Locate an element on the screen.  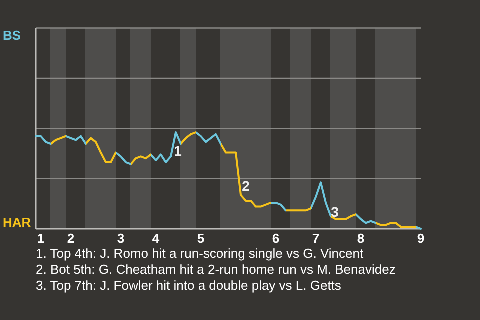
x-tick-label: 3 is located at coordinates (121, 238).